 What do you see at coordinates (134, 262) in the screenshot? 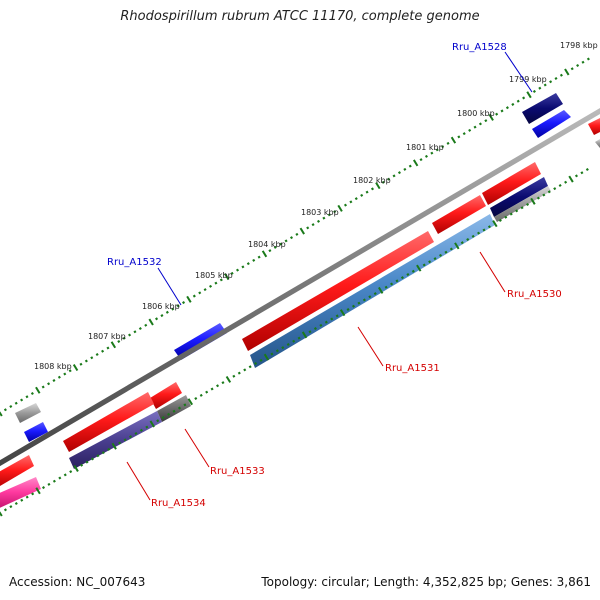
I see `label-rru-a1532: Rru_A1532` at bounding box center [134, 262].